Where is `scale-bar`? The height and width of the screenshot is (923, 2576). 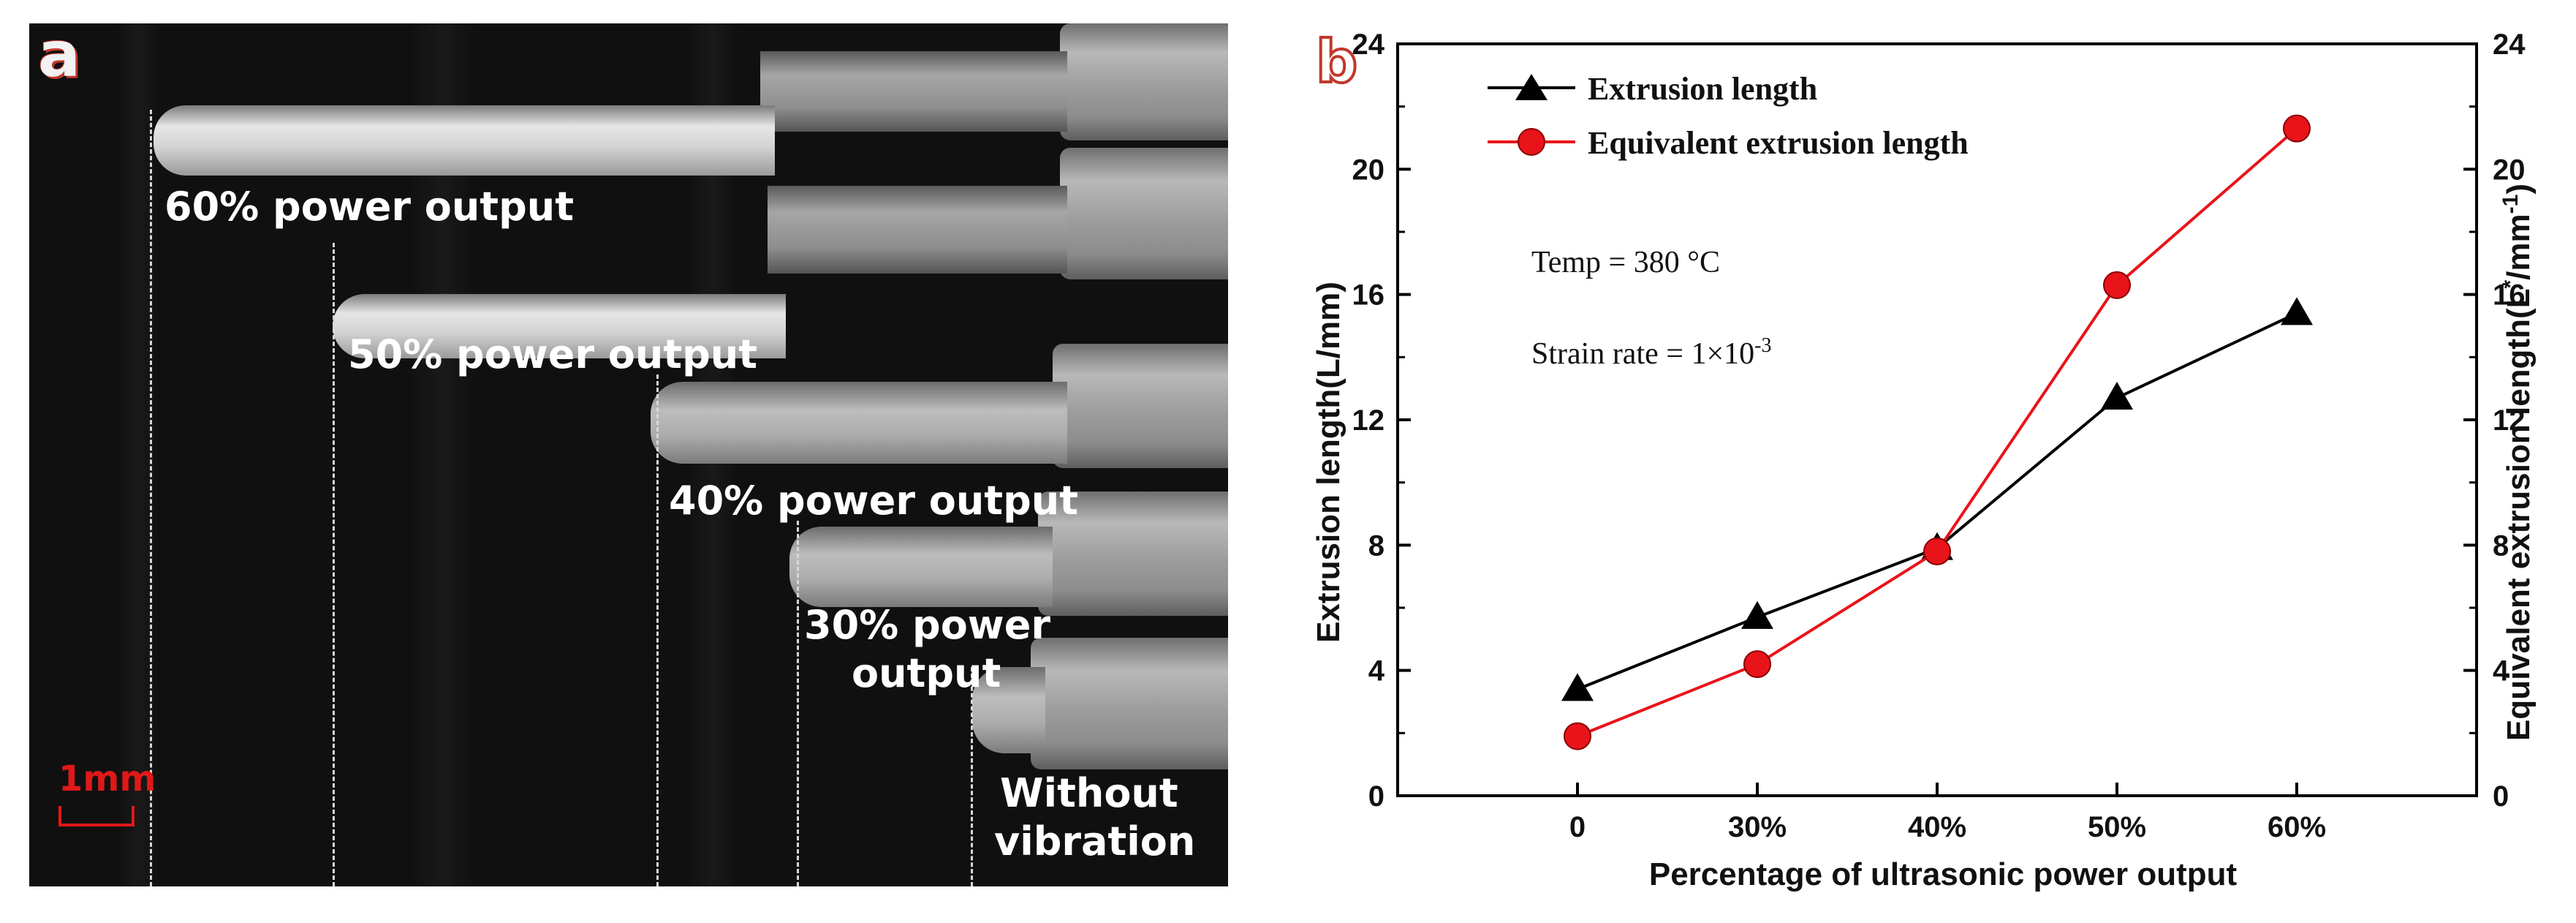
scale-bar is located at coordinates (96, 816).